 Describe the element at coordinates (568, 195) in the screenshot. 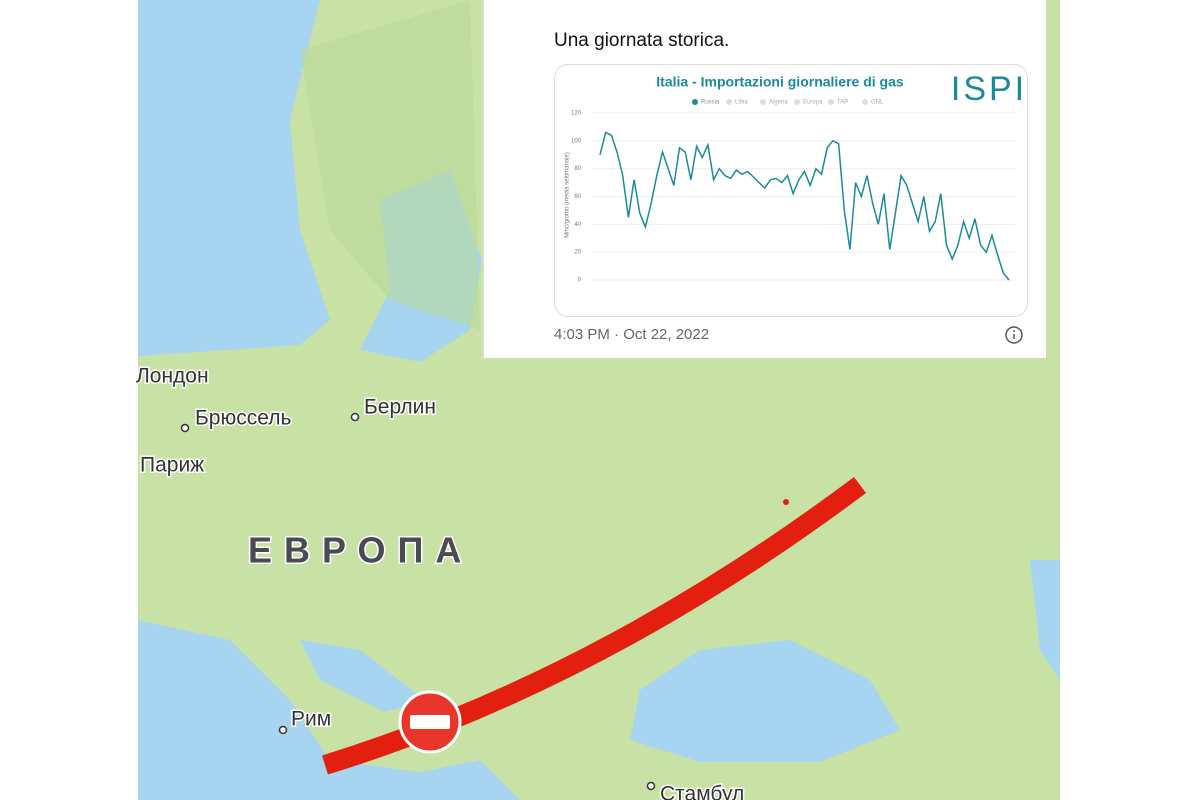

I see `y-axis-label: Mmc/giorno (media settimanale)` at that location.